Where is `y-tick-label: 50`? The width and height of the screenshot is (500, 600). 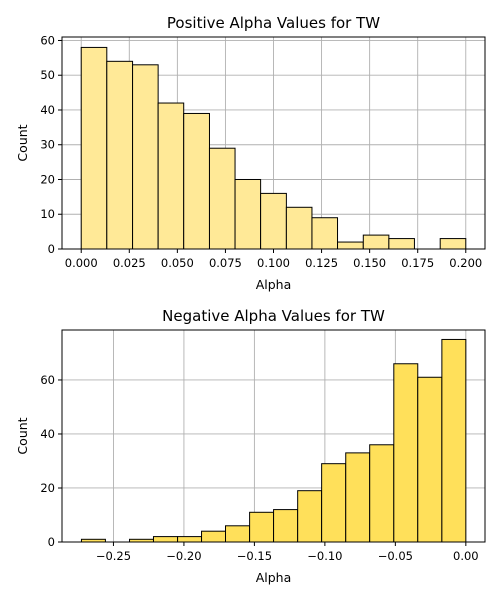 y-tick-label: 50 is located at coordinates (47, 75).